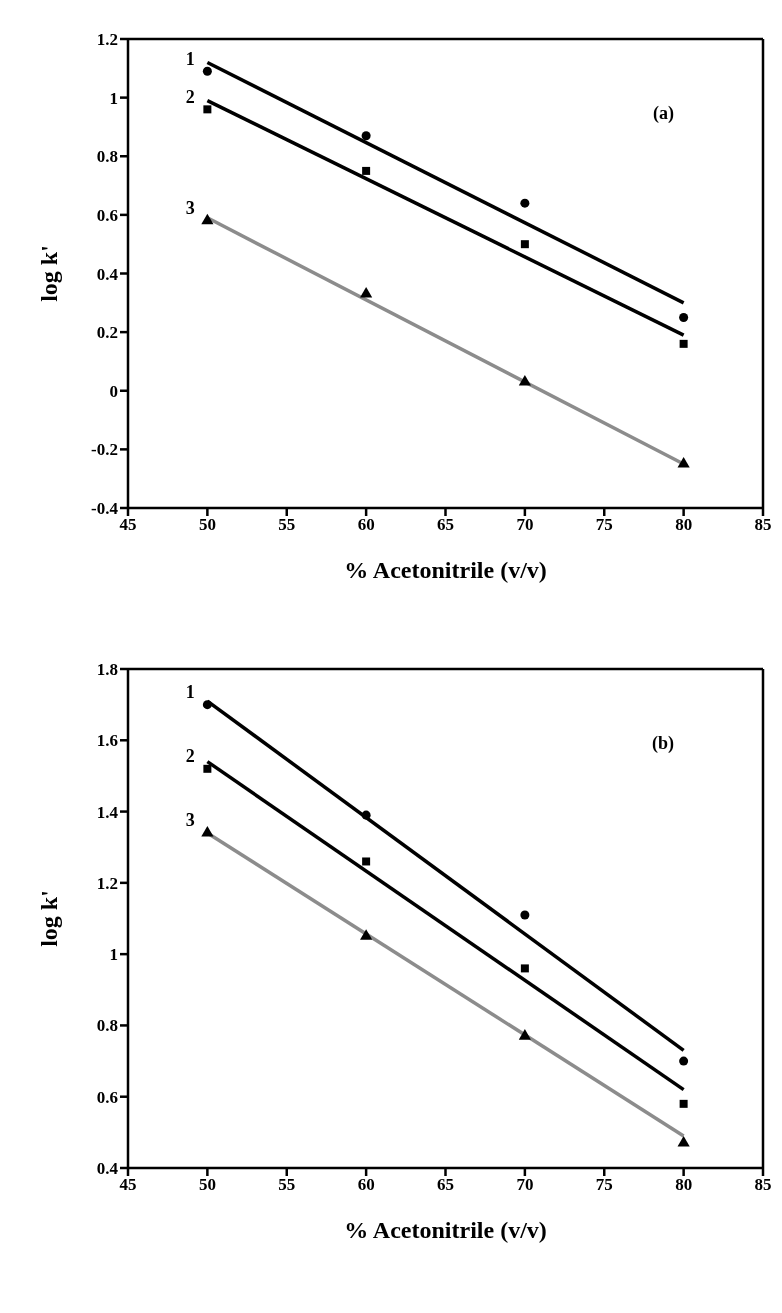 This screenshot has height=1313, width=782. I want to click on y-tick-label: 0.2, so click(107, 333).